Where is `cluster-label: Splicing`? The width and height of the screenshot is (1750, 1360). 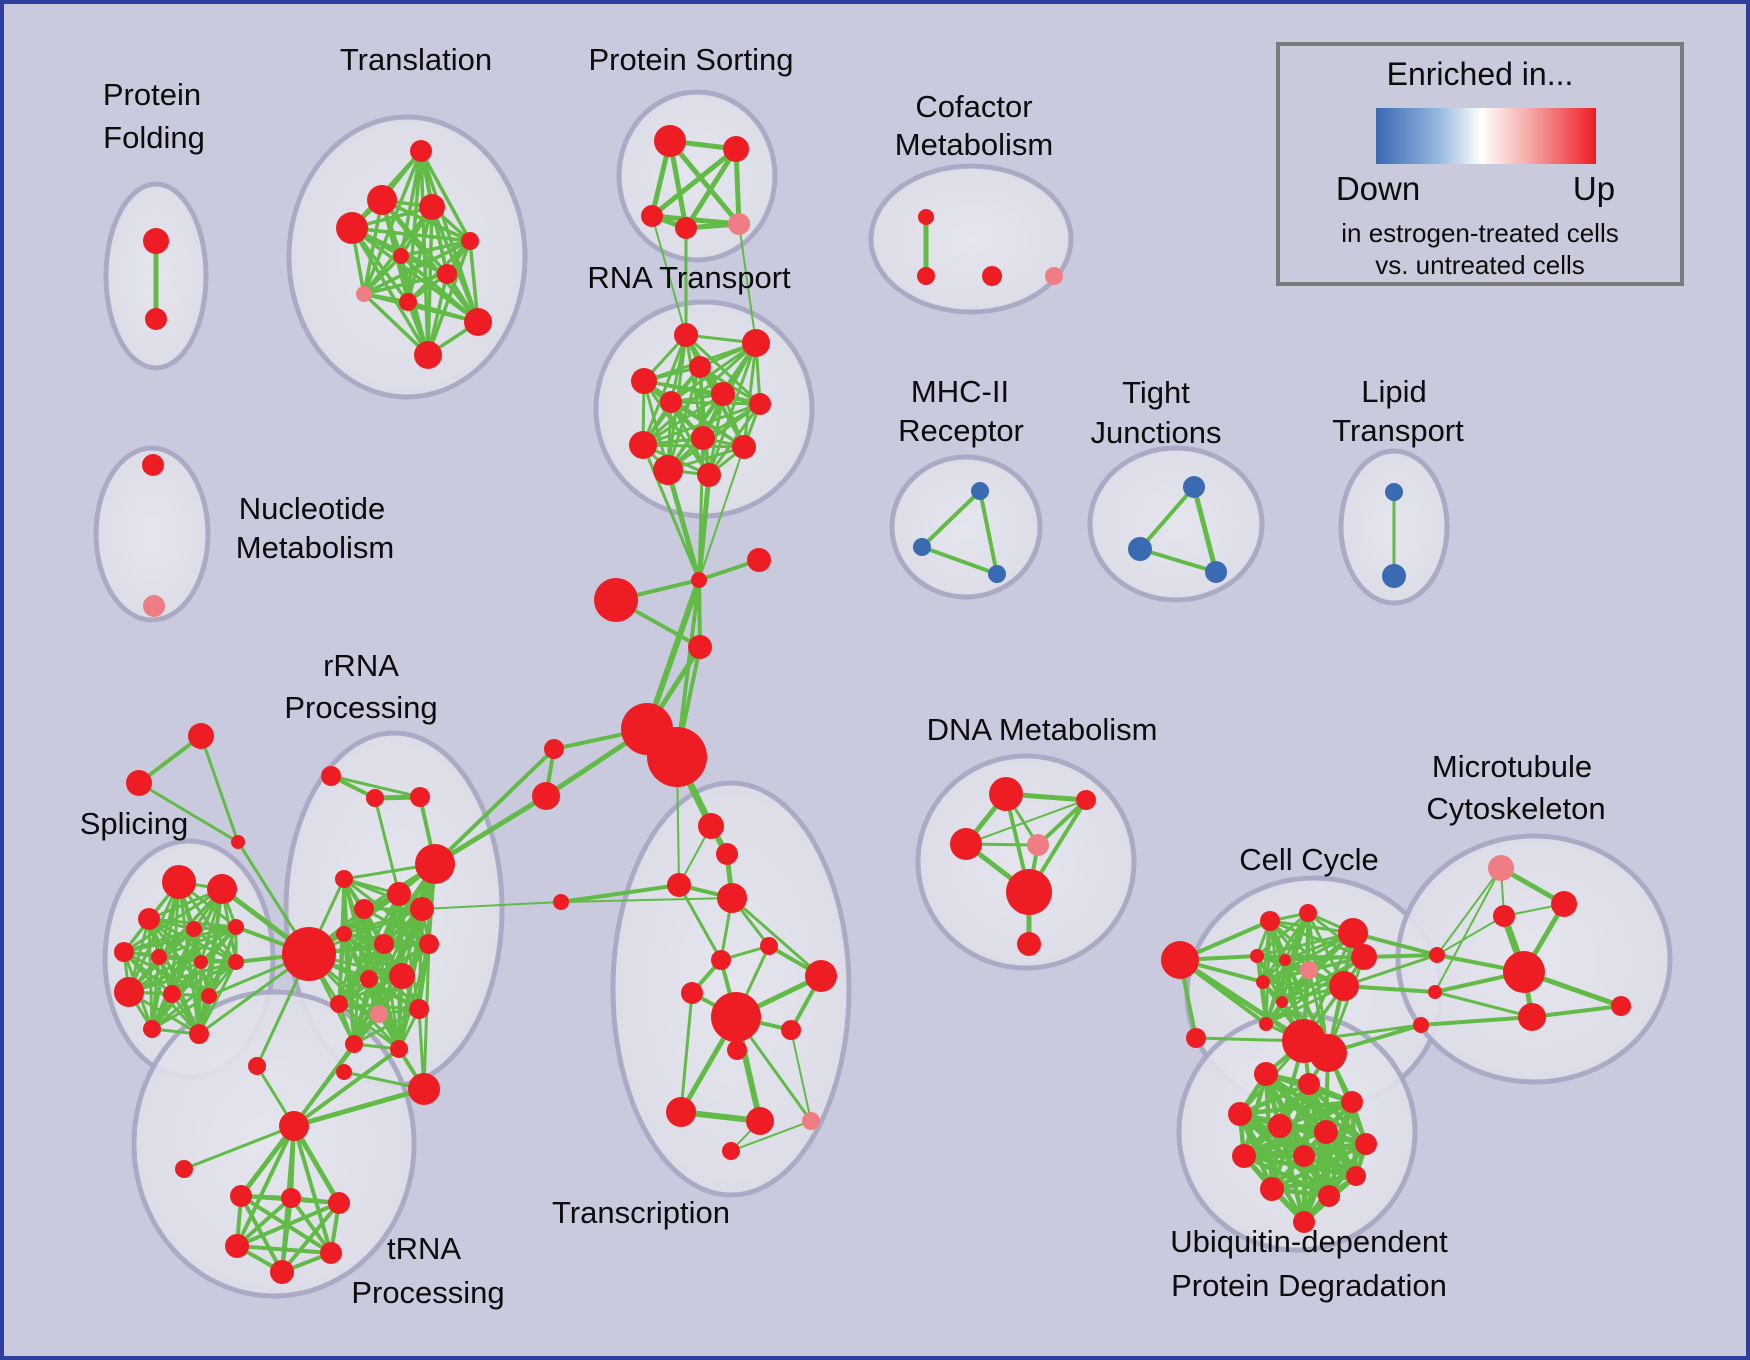
cluster-label: Splicing is located at coordinates (134, 823).